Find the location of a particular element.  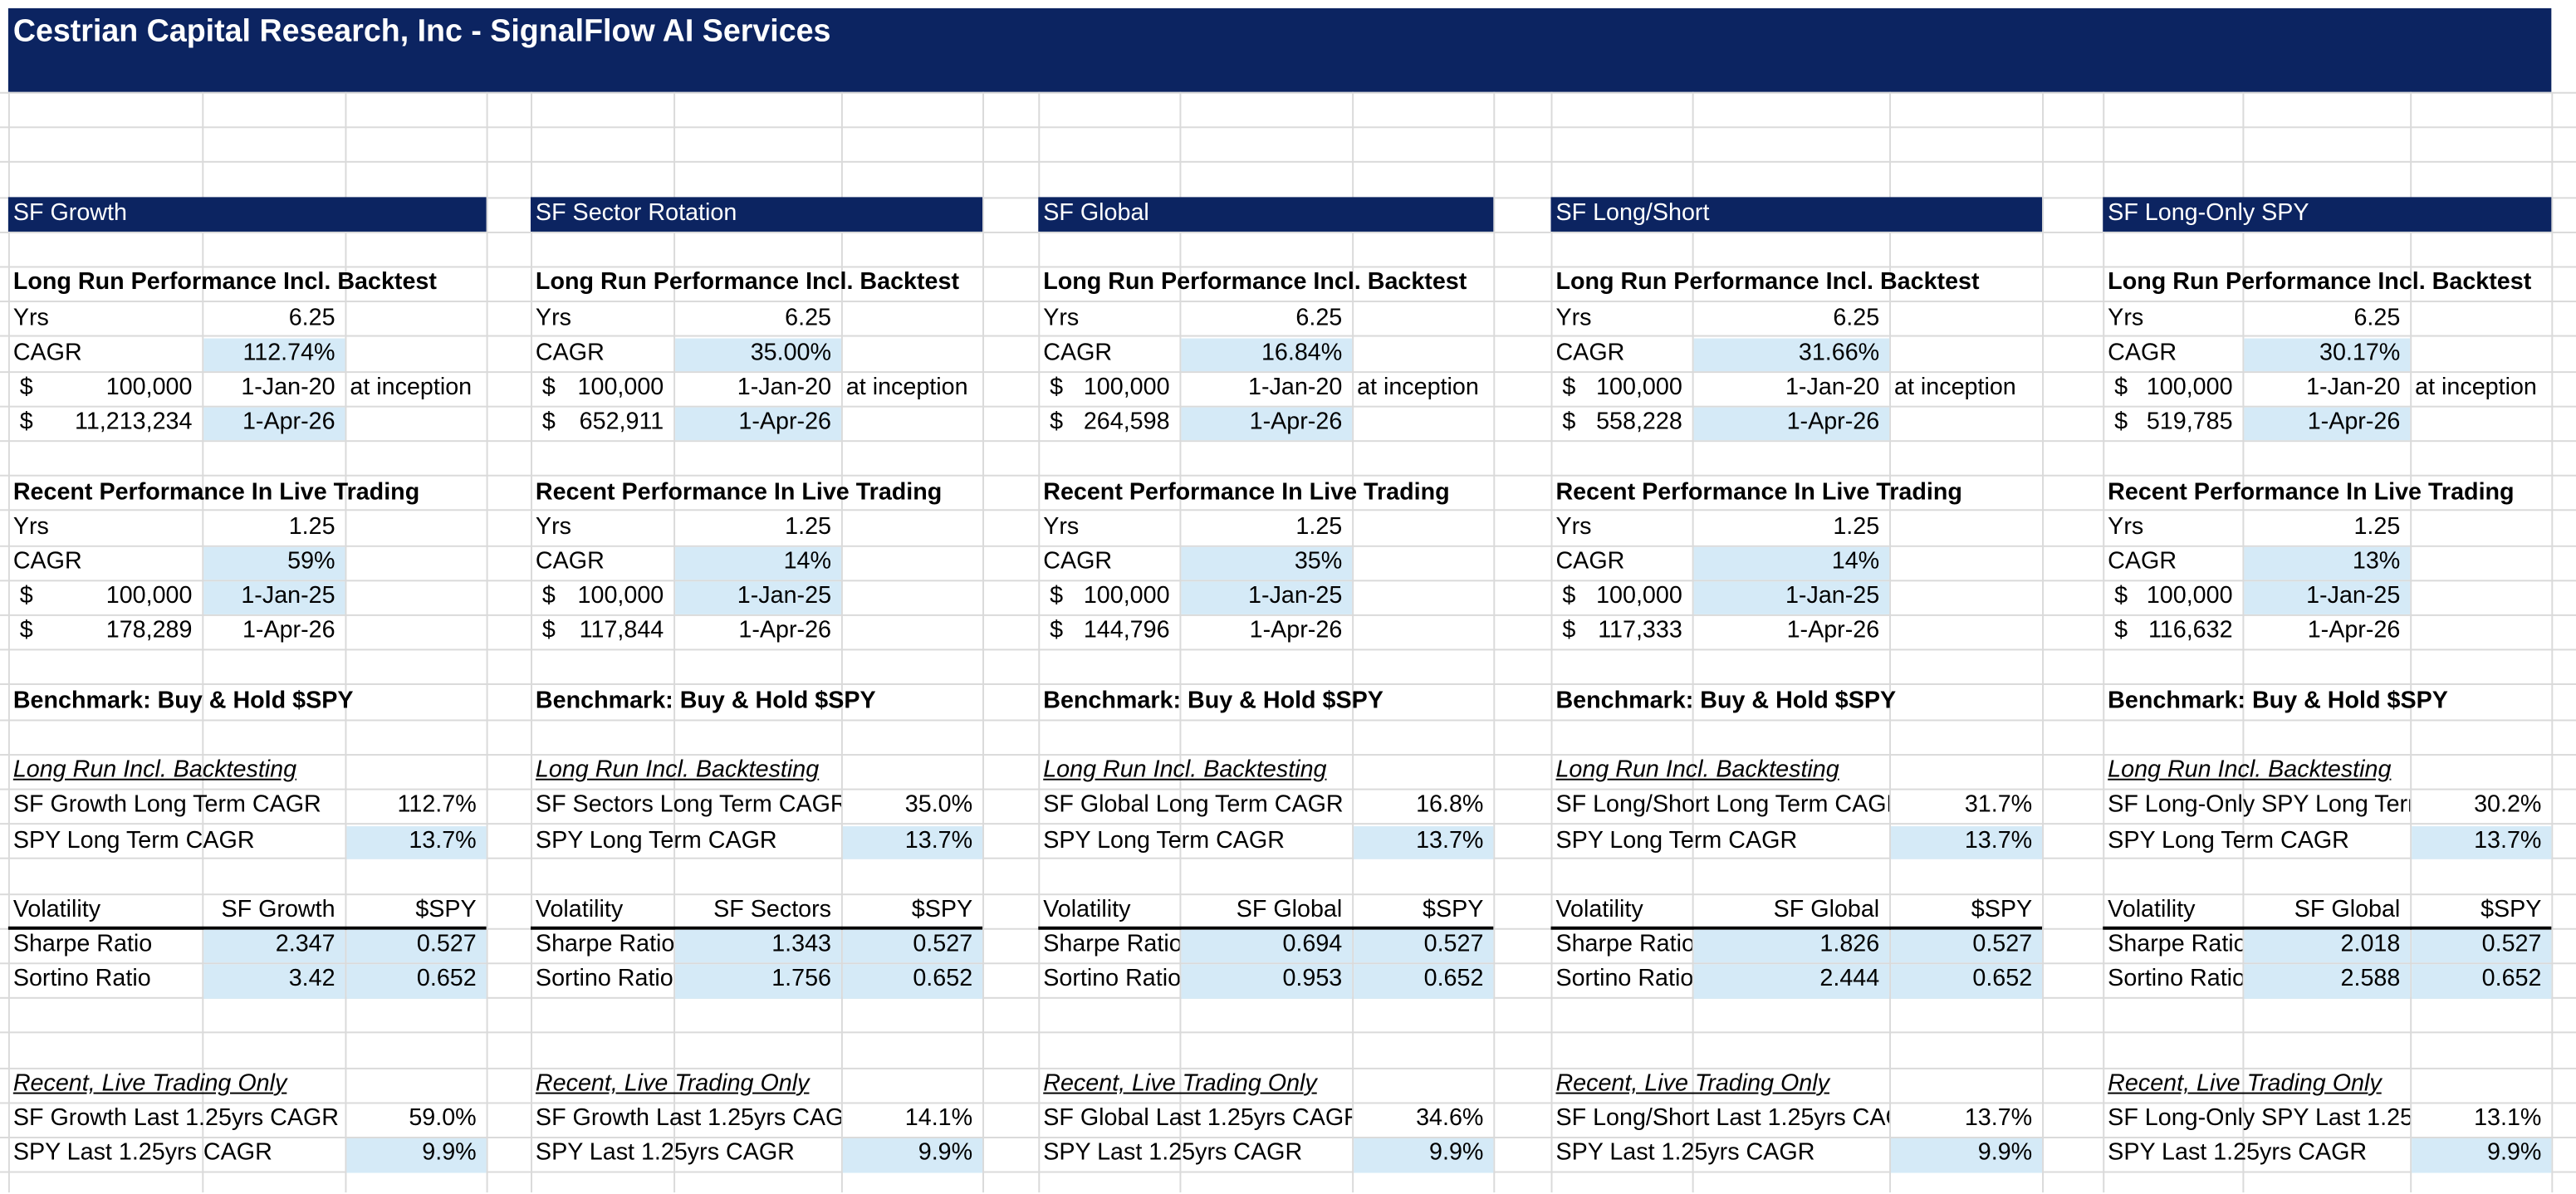

value-cell: 0.953 is located at coordinates (1313, 980).